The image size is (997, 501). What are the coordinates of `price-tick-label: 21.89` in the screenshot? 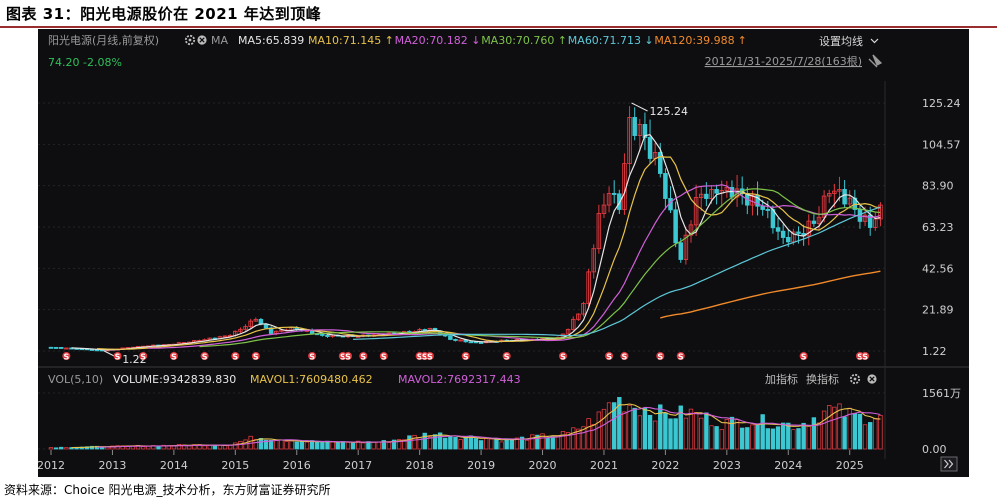 It's located at (938, 310).